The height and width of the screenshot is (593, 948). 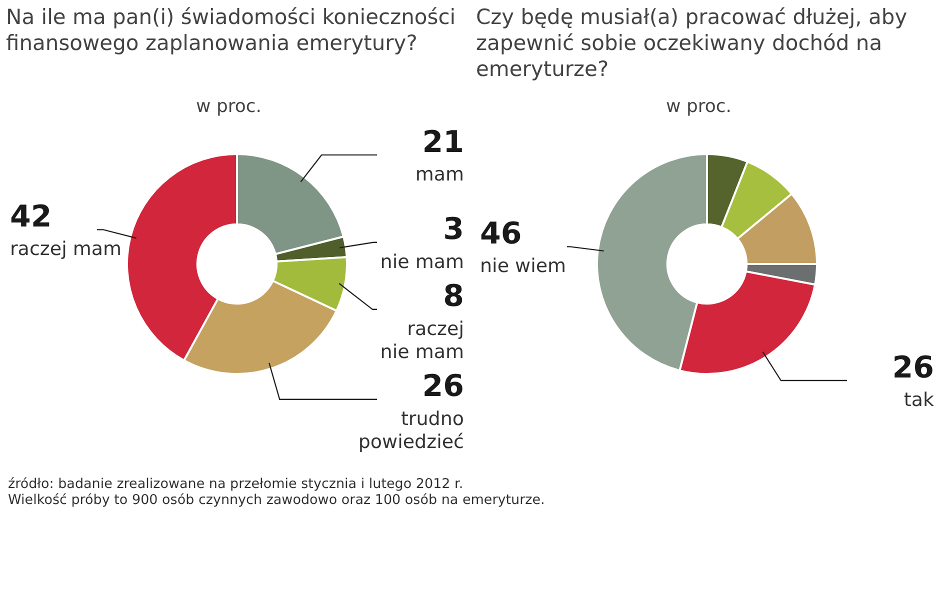 What do you see at coordinates (501, 234) in the screenshot?
I see `data-label: 46` at bounding box center [501, 234].